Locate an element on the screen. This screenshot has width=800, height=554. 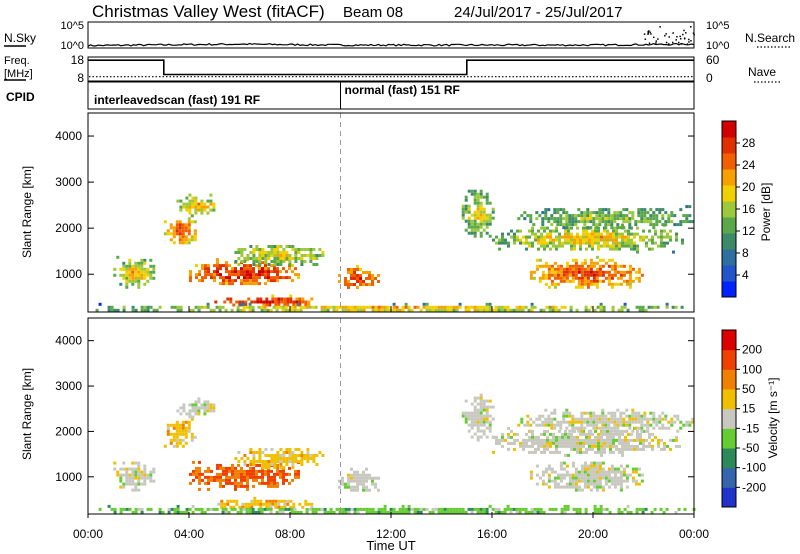
date-range-title: 24/Jul/2017 - 25/Jul/2017 is located at coordinates (538, 12).